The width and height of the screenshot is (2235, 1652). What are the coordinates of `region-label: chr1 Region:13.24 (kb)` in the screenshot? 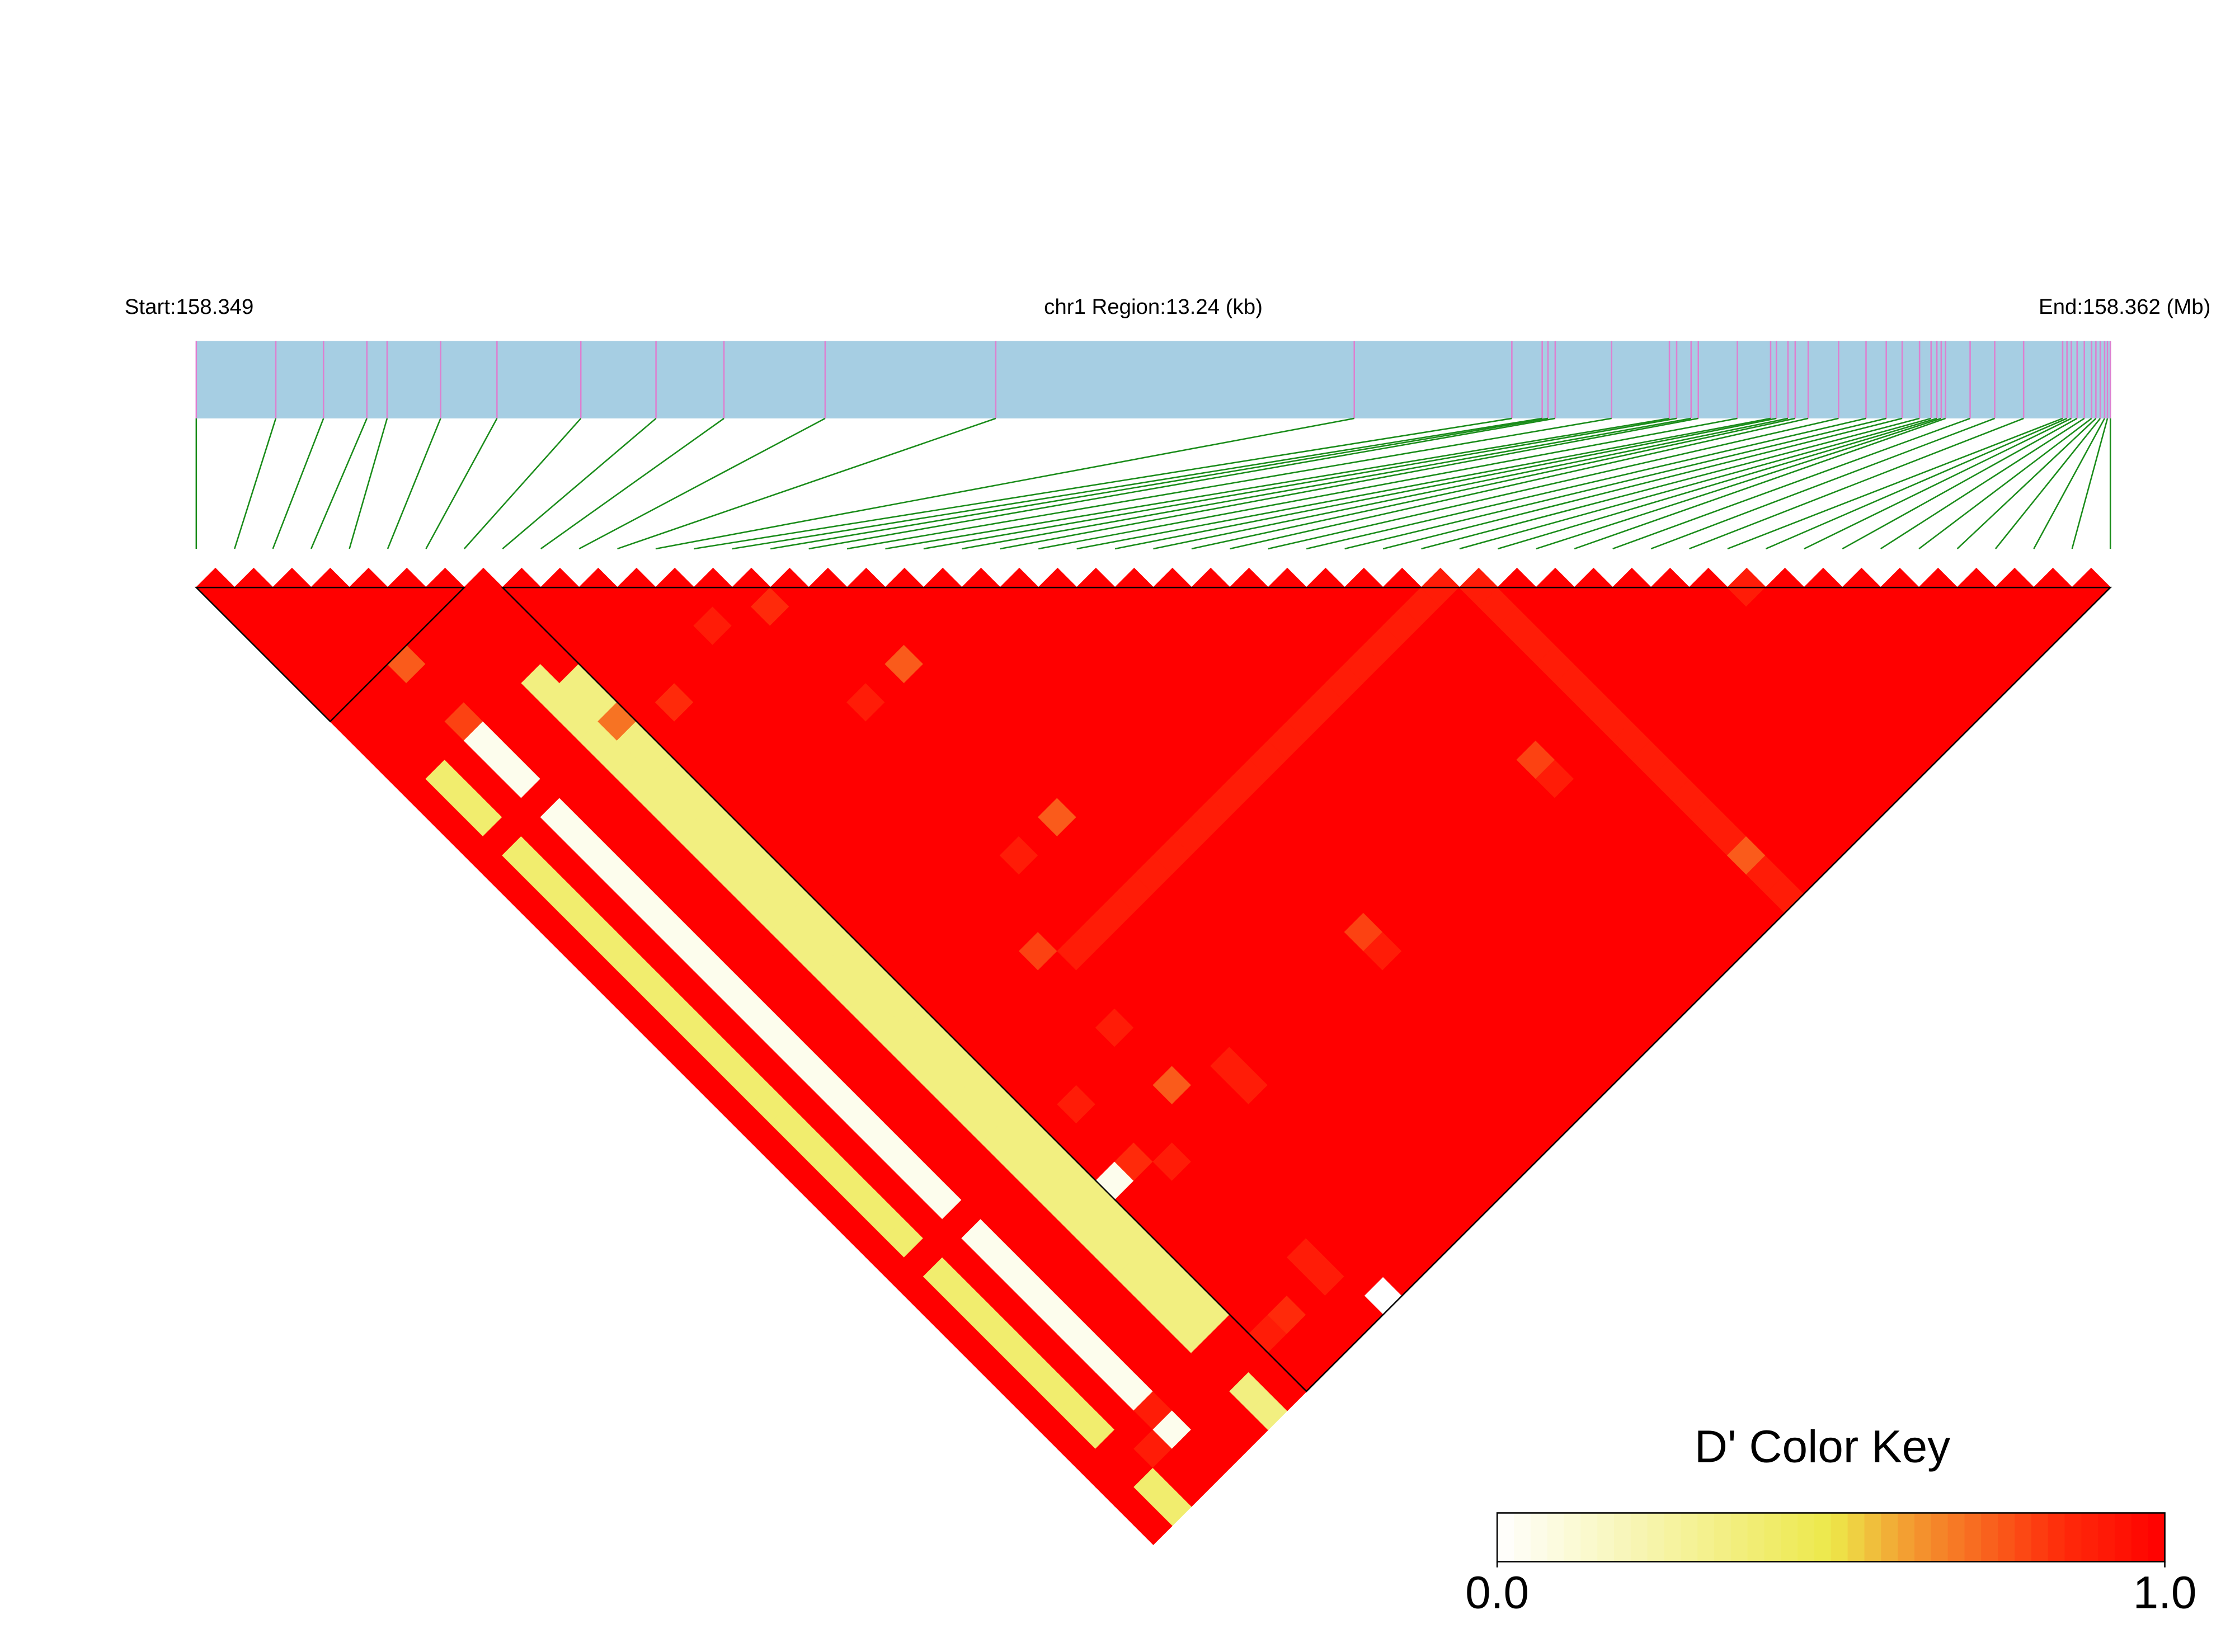 It's located at (1153, 307).